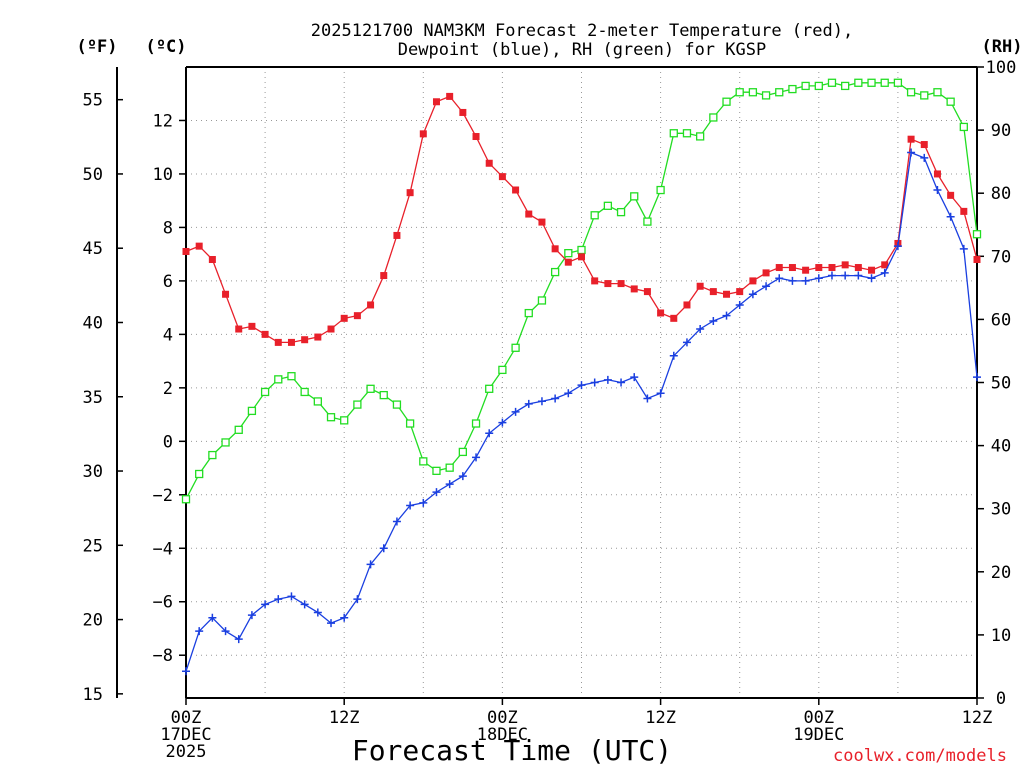 This screenshot has width=1024, height=768. Describe the element at coordinates (1001, 384) in the screenshot. I see `y-rh-tick-label: 50` at that location.